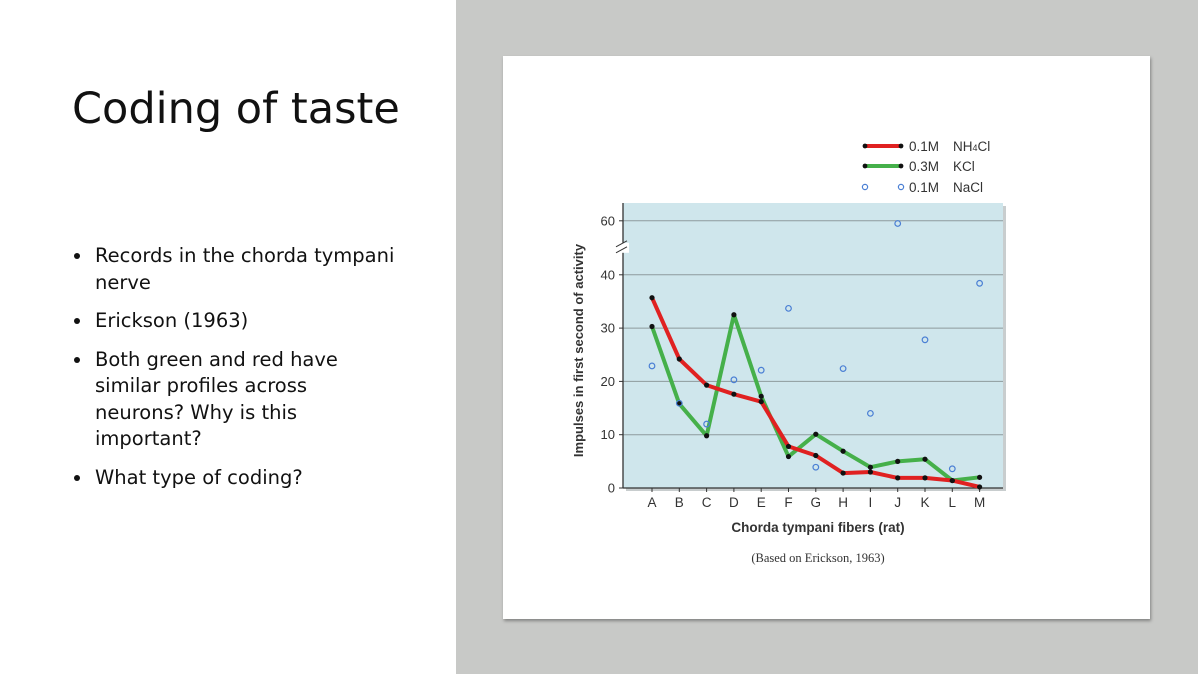 This screenshot has width=1198, height=674. What do you see at coordinates (707, 502) in the screenshot?
I see `x-tick-label: C` at bounding box center [707, 502].